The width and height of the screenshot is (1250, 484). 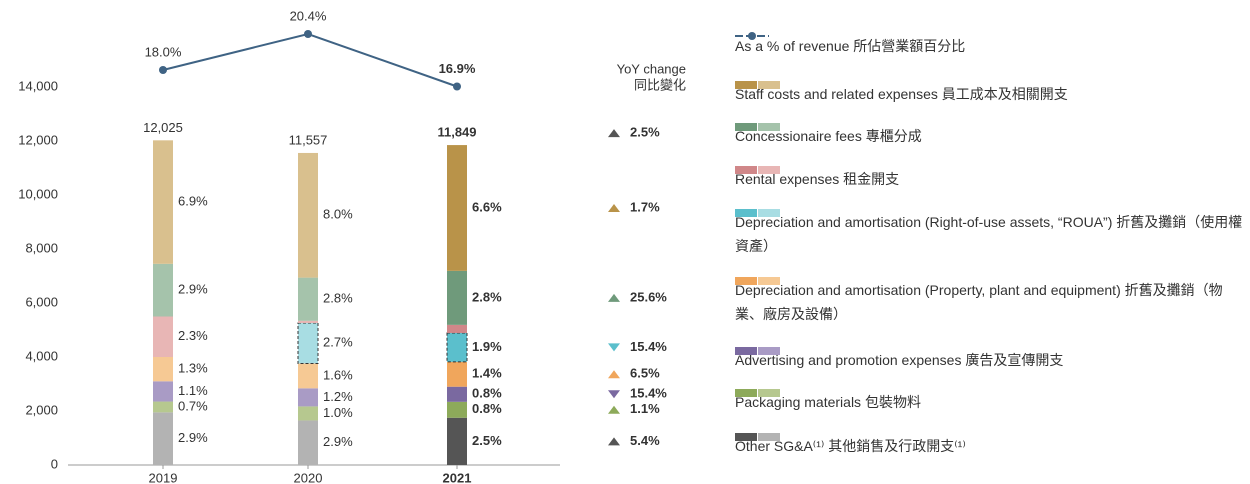 What do you see at coordinates (41, 247) in the screenshot?
I see `y-tick-label: 8,000` at bounding box center [41, 247].